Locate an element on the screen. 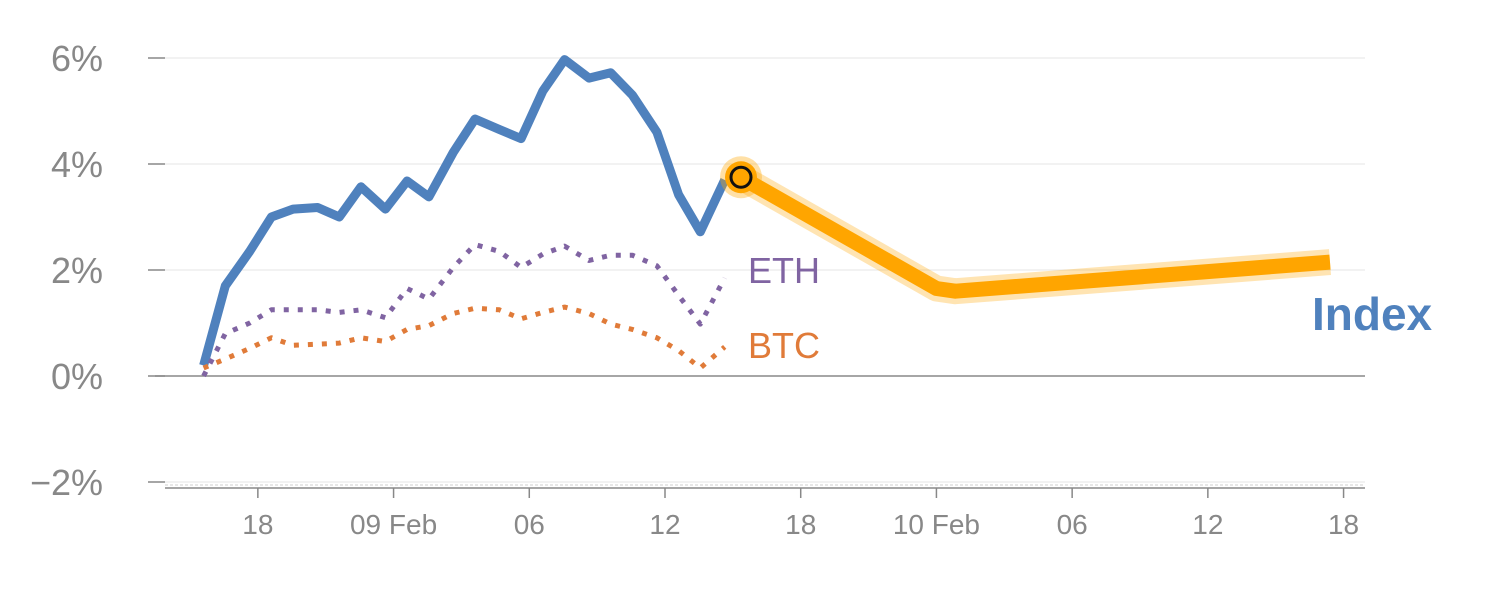  x-tick-label: 09 Feb is located at coordinates (393, 524).